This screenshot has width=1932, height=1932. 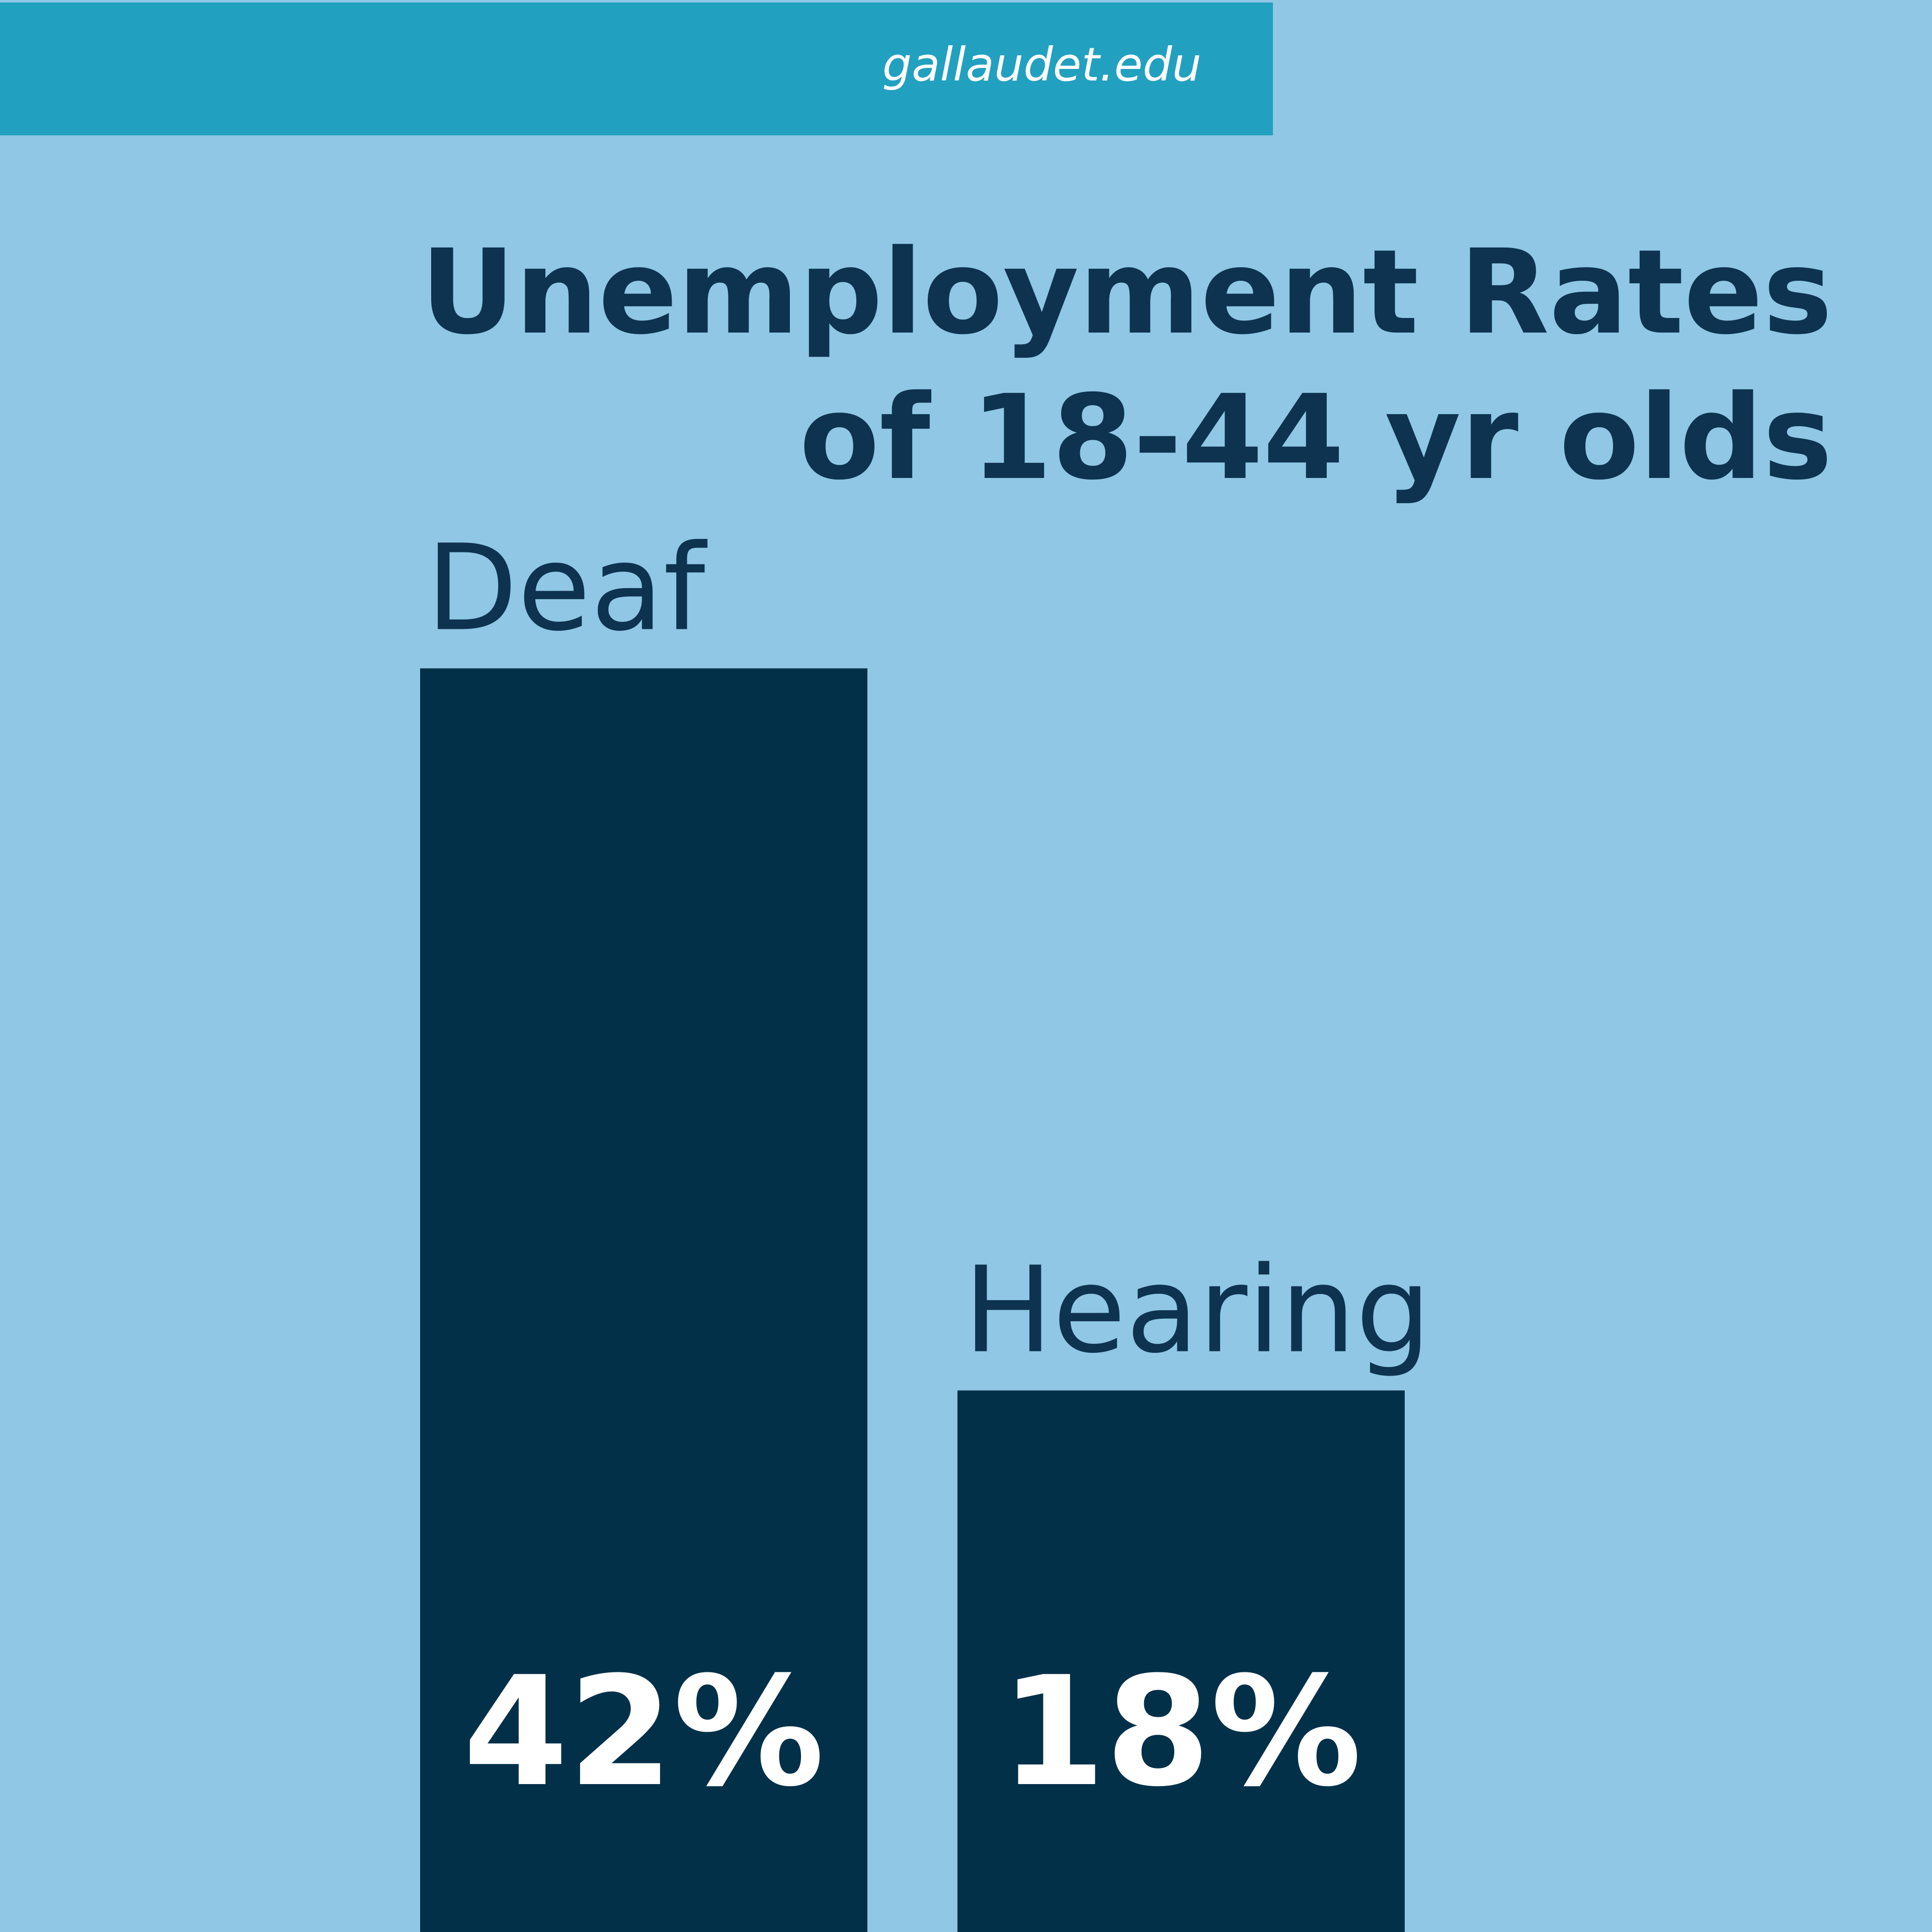 I want to click on chart-title: Unemployment Rates, so click(x=1127, y=292).